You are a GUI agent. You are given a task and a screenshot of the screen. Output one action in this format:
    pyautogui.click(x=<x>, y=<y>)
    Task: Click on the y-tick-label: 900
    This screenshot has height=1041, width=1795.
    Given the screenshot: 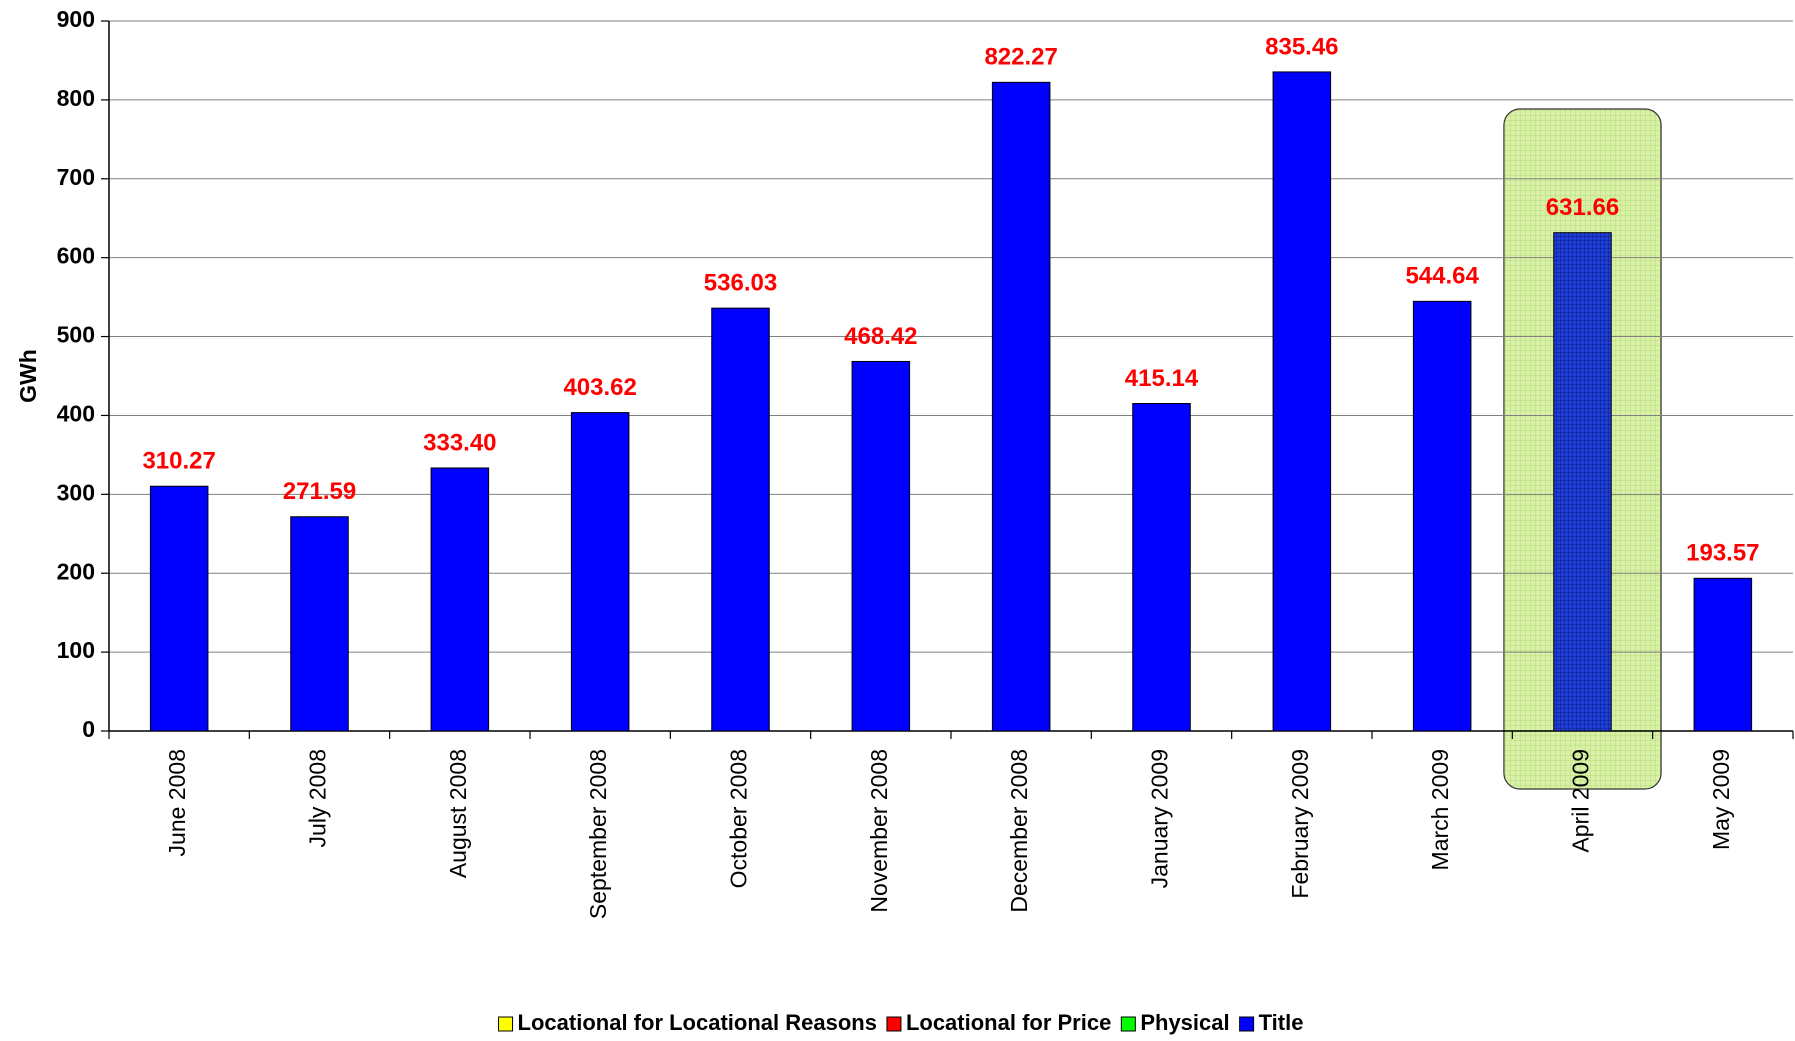 What is the action you would take?
    pyautogui.click(x=76, y=19)
    